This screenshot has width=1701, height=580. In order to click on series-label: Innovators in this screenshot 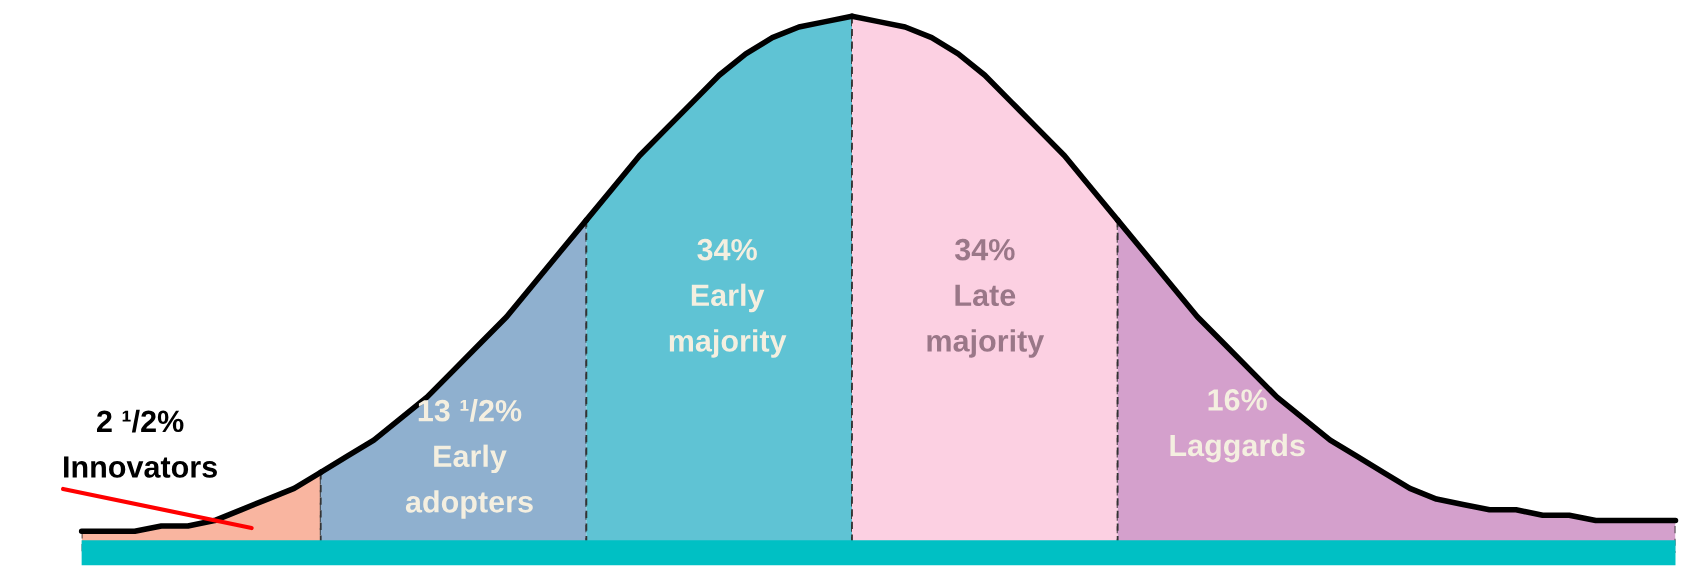, I will do `click(140, 467)`.